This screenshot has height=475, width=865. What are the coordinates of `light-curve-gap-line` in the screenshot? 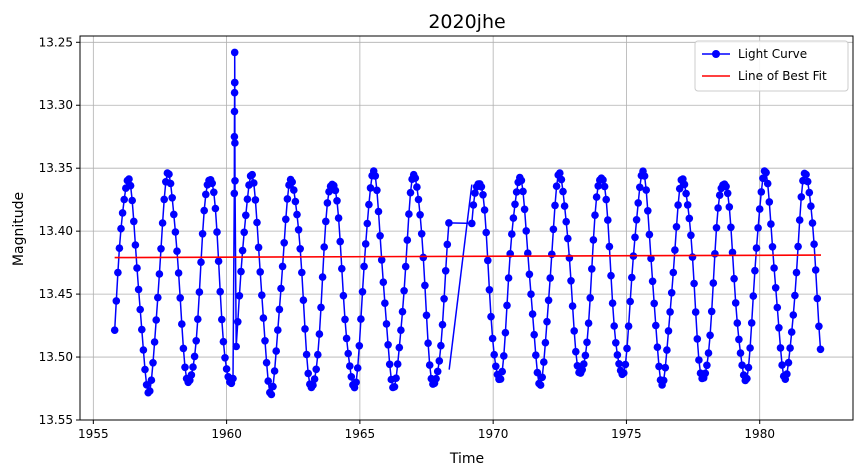 It's located at (460, 277).